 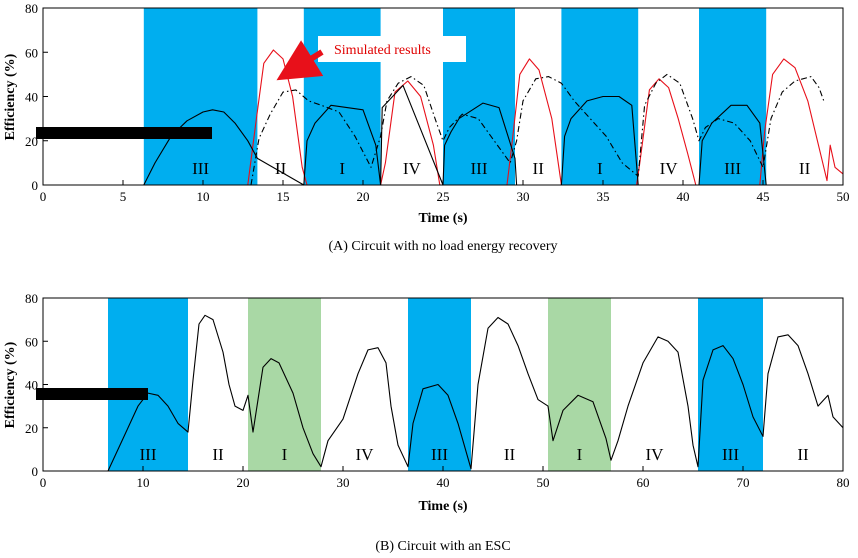 I want to click on chart-b-x-tick-1: 10, so click(x=143, y=482).